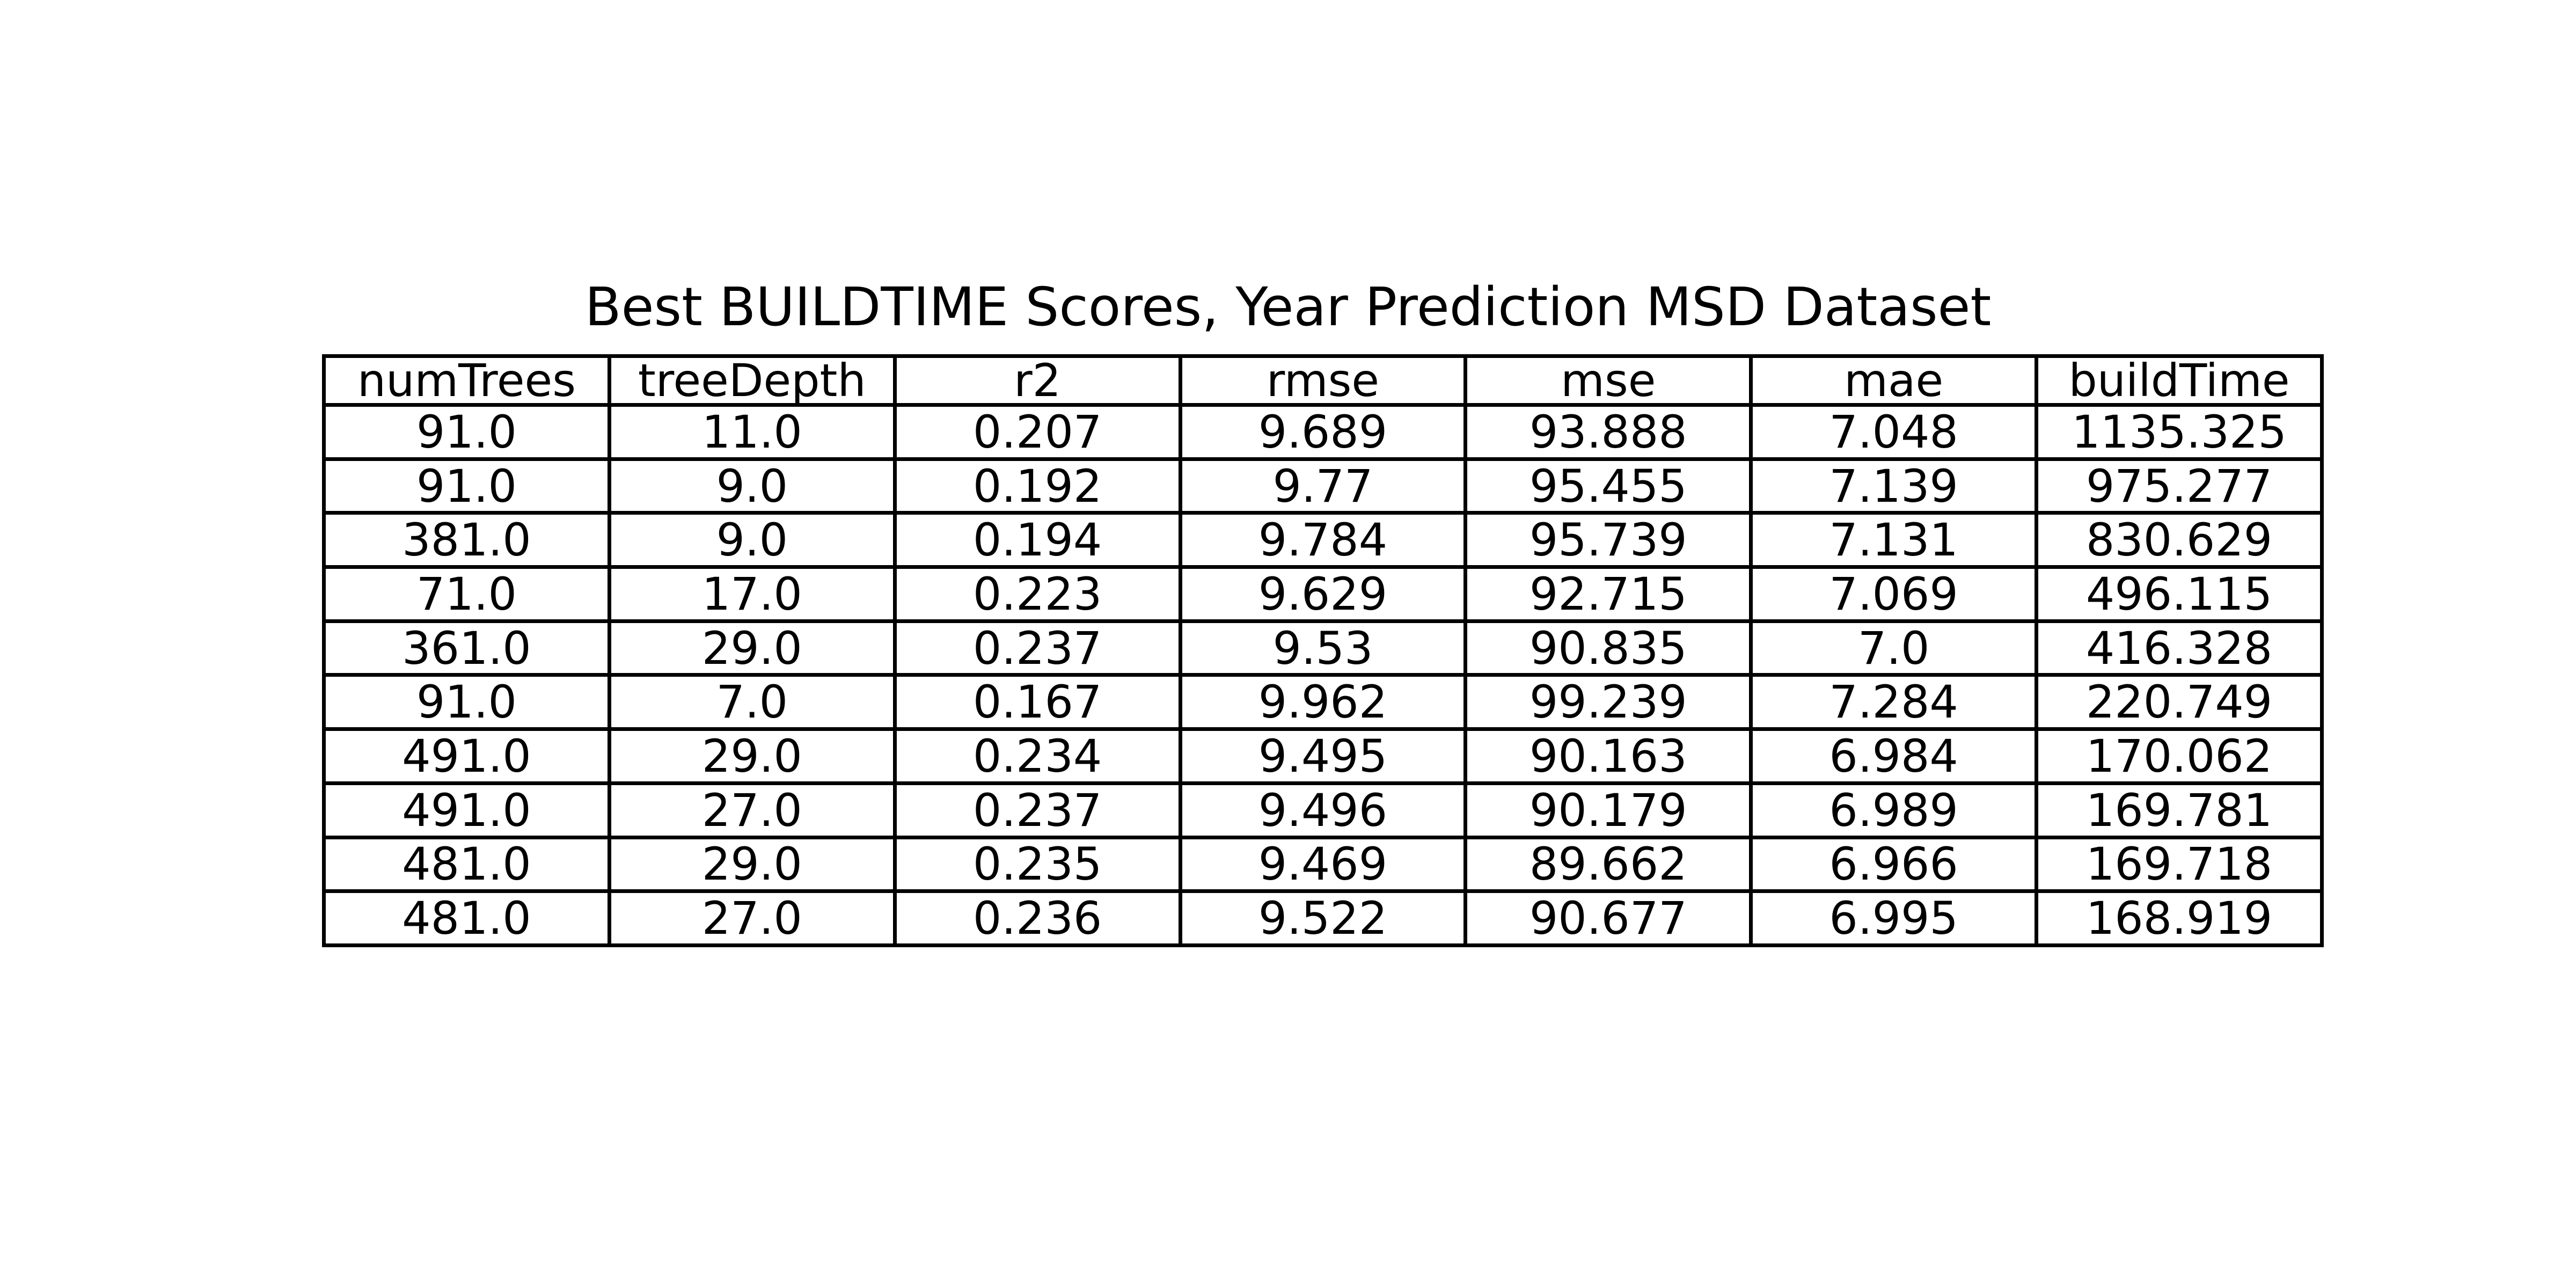  Describe the element at coordinates (466, 648) in the screenshot. I see `table-cell-numtrees: 361.0` at that location.